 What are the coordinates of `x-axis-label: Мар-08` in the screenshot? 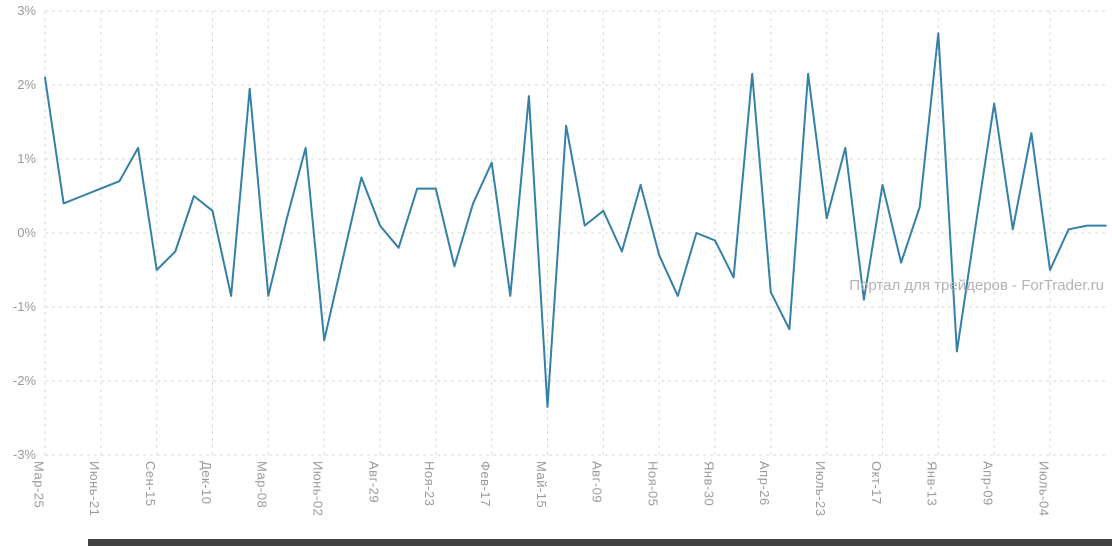 It's located at (262, 485).